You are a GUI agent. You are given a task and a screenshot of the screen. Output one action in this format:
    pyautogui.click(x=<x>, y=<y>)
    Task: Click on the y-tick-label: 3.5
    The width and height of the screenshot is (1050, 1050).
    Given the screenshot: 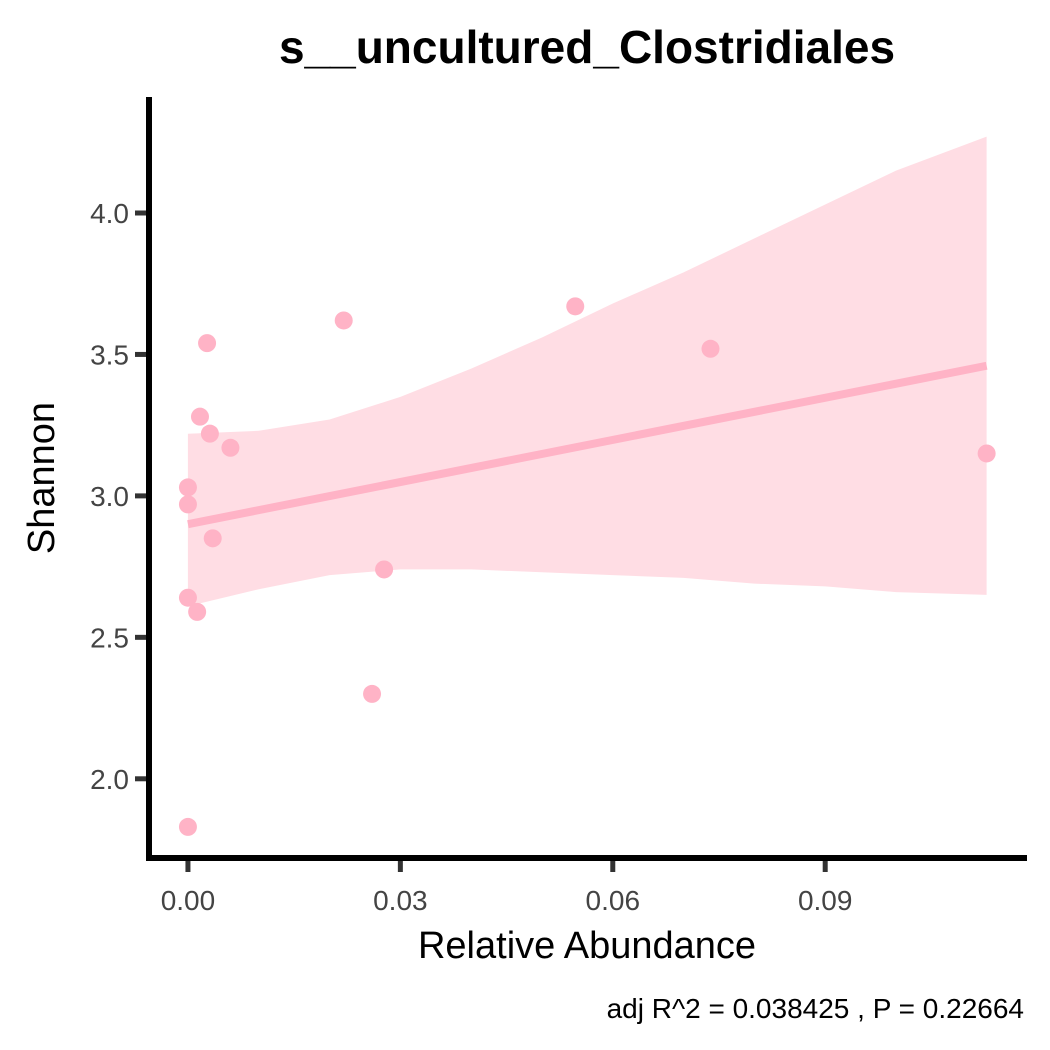 What is the action you would take?
    pyautogui.click(x=109, y=354)
    